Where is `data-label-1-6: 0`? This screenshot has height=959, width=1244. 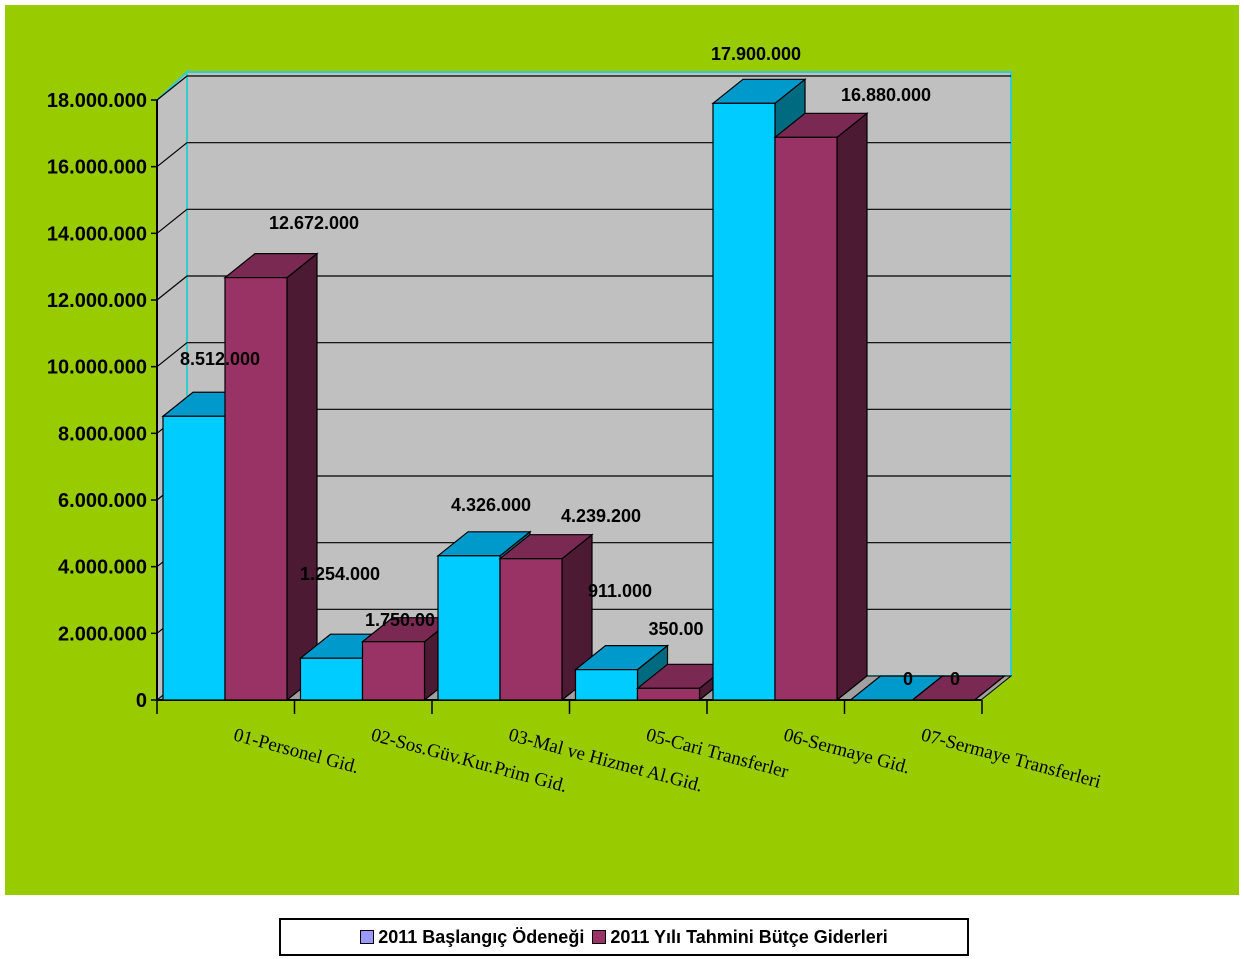
data-label-1-6: 0 is located at coordinates (908, 679).